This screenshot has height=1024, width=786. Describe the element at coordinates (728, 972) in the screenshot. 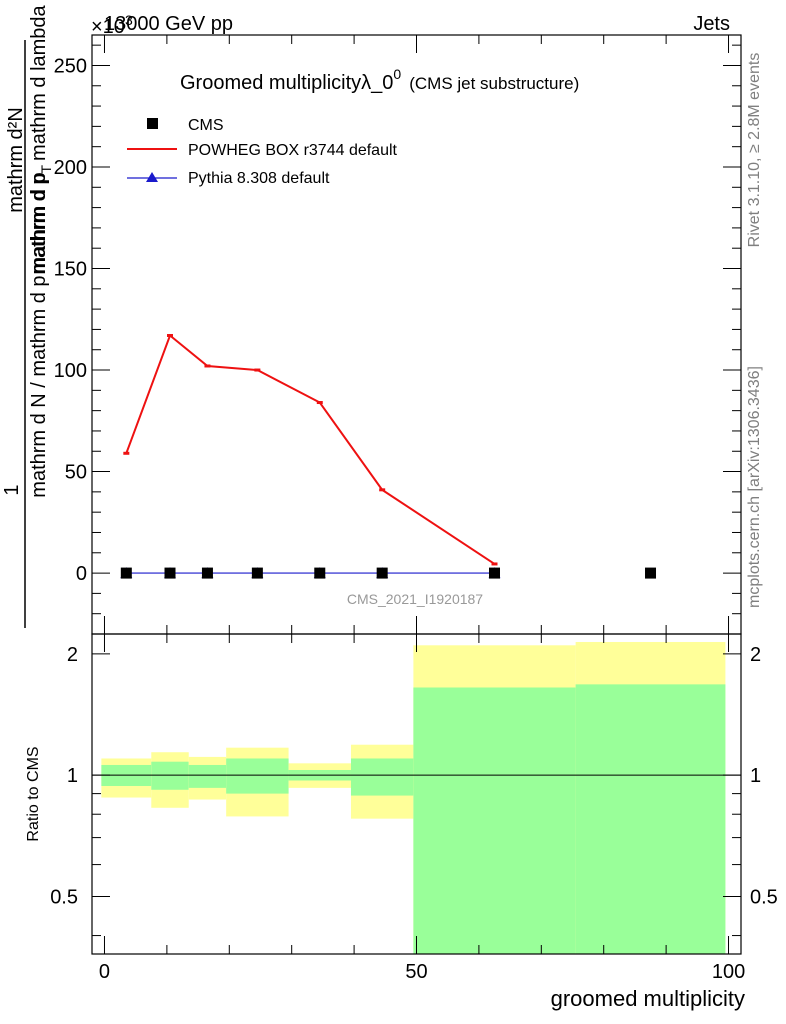

I see `xtick-label: 100` at that location.